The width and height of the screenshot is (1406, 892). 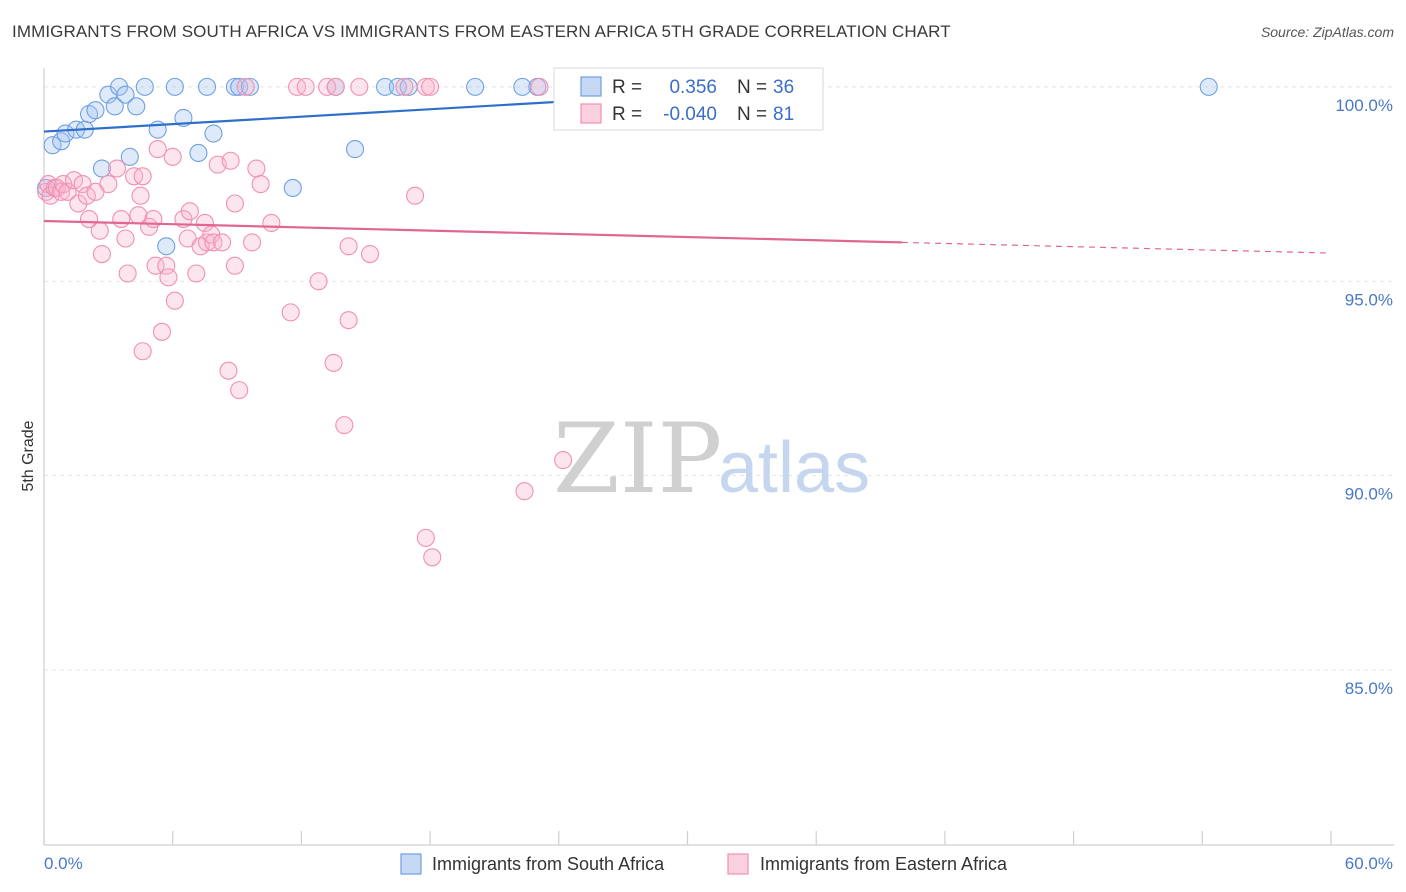 What do you see at coordinates (1364, 105) in the screenshot?
I see `y-tick-label-0: 100.0%` at bounding box center [1364, 105].